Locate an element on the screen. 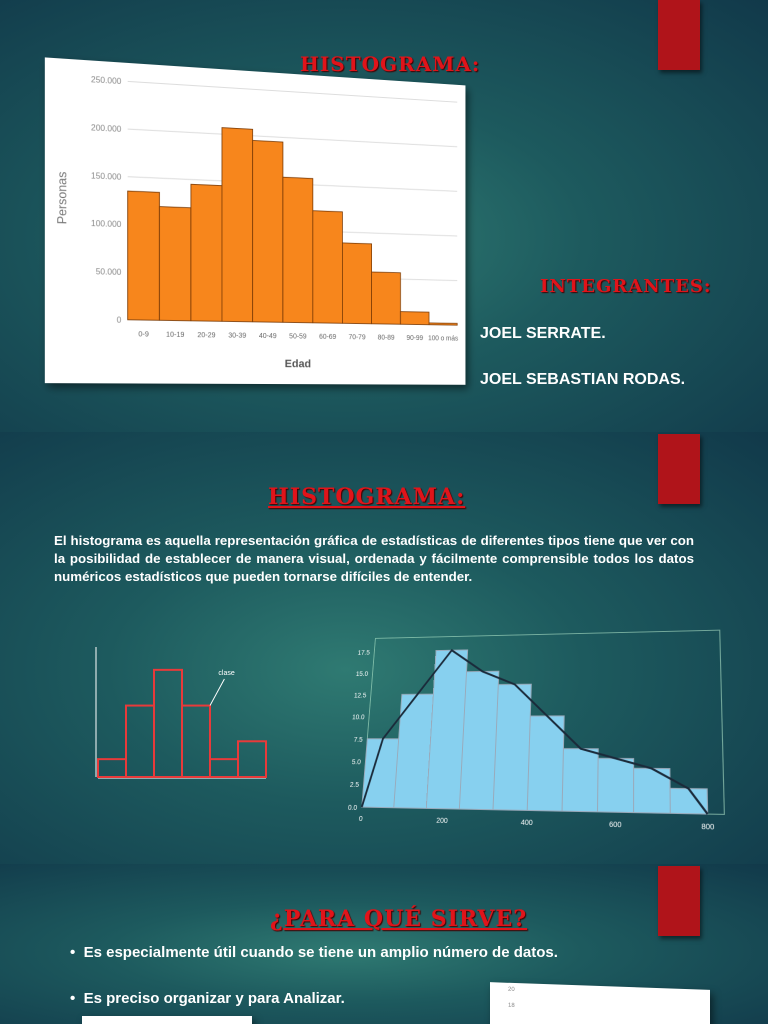 This screenshot has height=1024, width=768. annotation-pointer is located at coordinates (217, 692).